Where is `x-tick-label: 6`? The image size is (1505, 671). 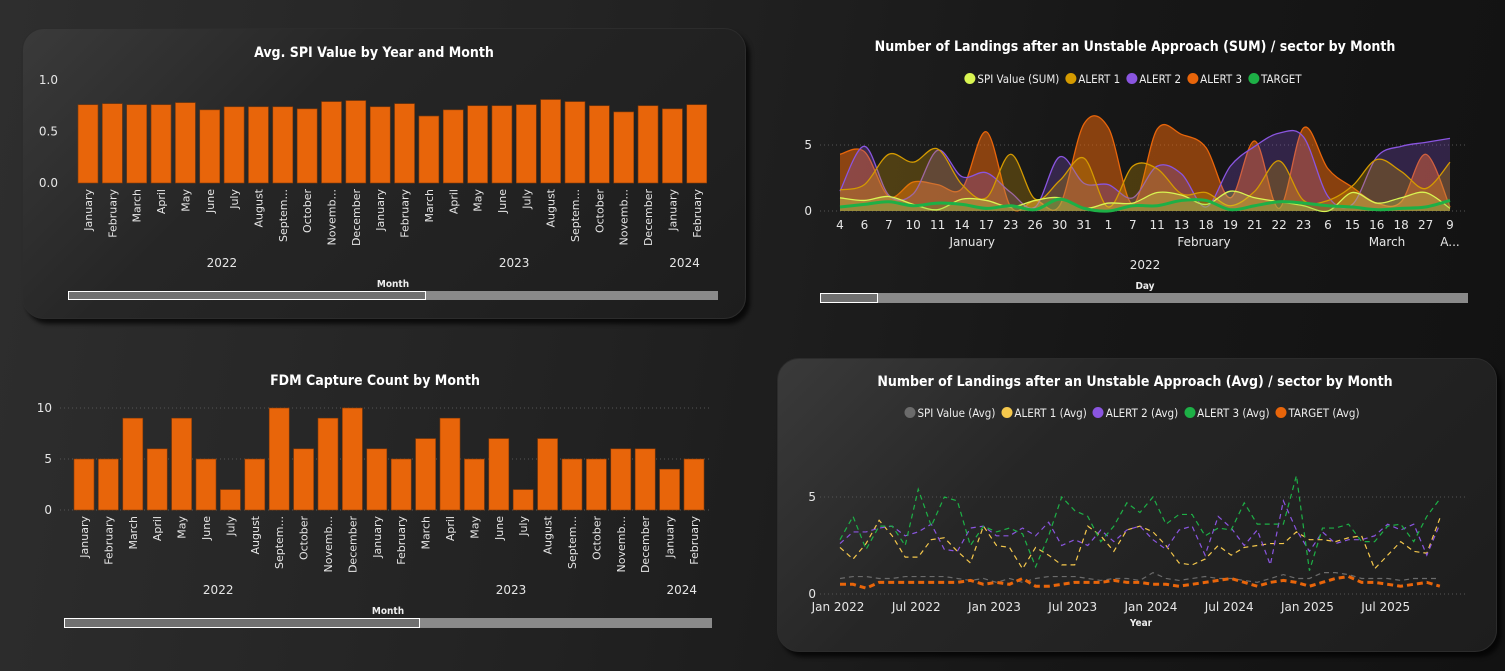
x-tick-label: 6 is located at coordinates (865, 225).